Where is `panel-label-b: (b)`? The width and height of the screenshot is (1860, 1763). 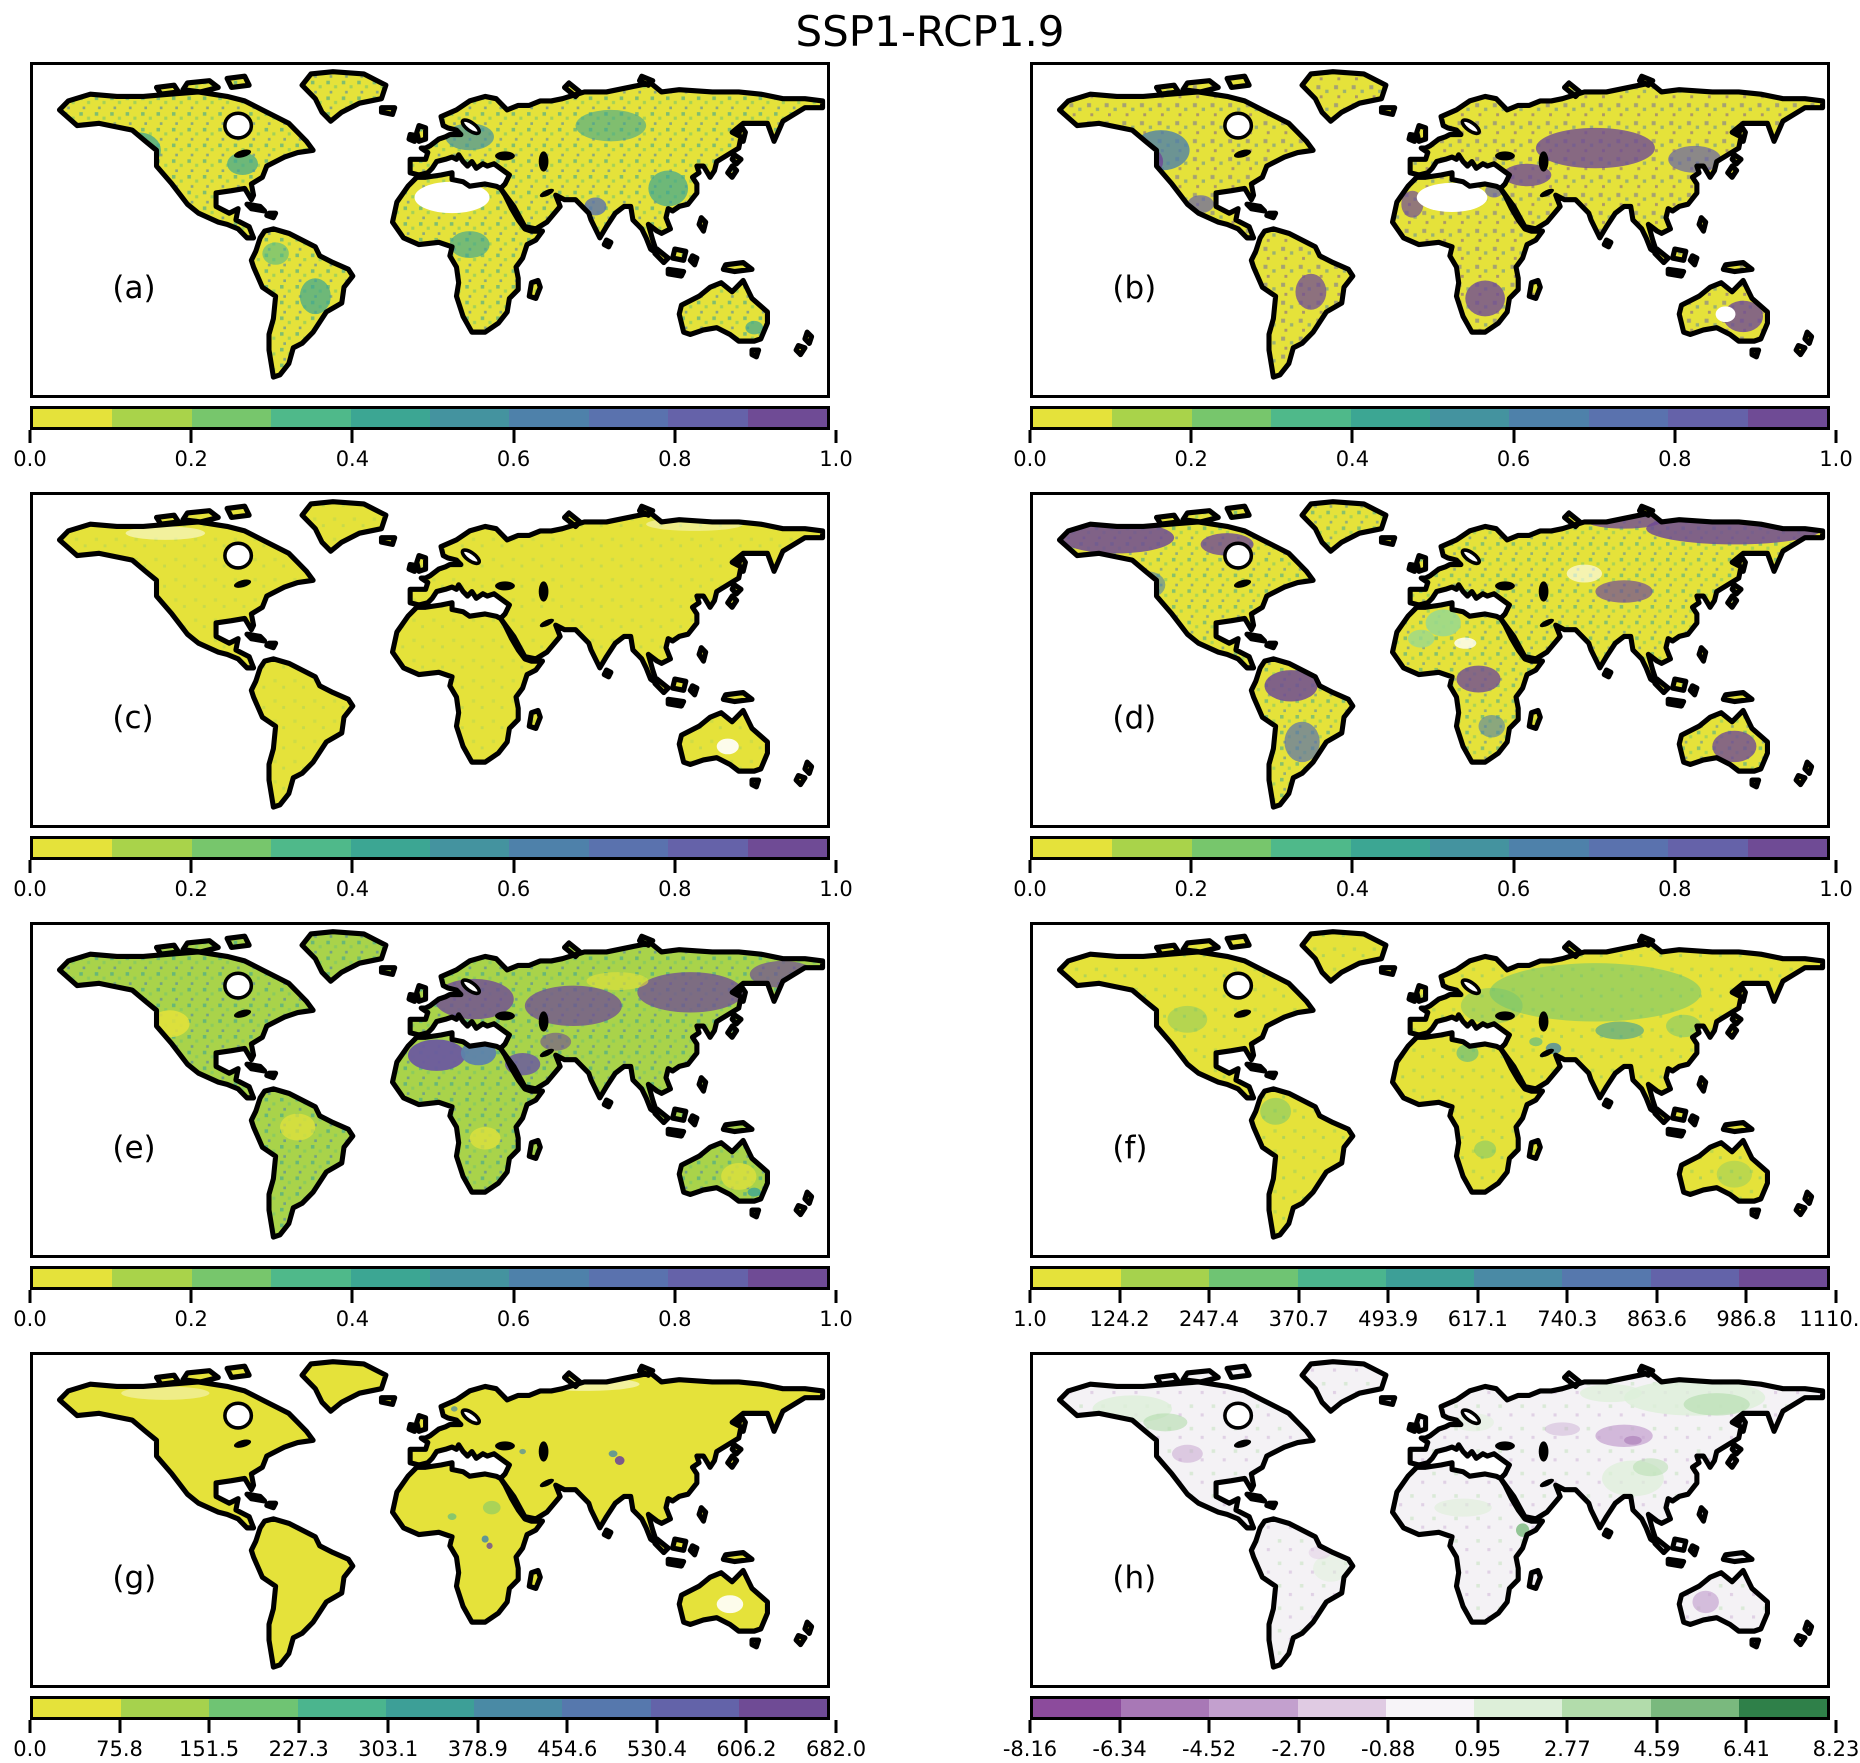
panel-label-b: (b) is located at coordinates (1134, 287).